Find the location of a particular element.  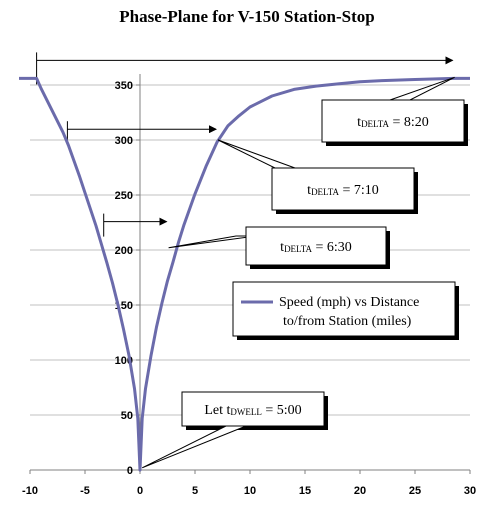

legend-label-line-0: Speed (mph) vs Distance is located at coordinates (349, 302).